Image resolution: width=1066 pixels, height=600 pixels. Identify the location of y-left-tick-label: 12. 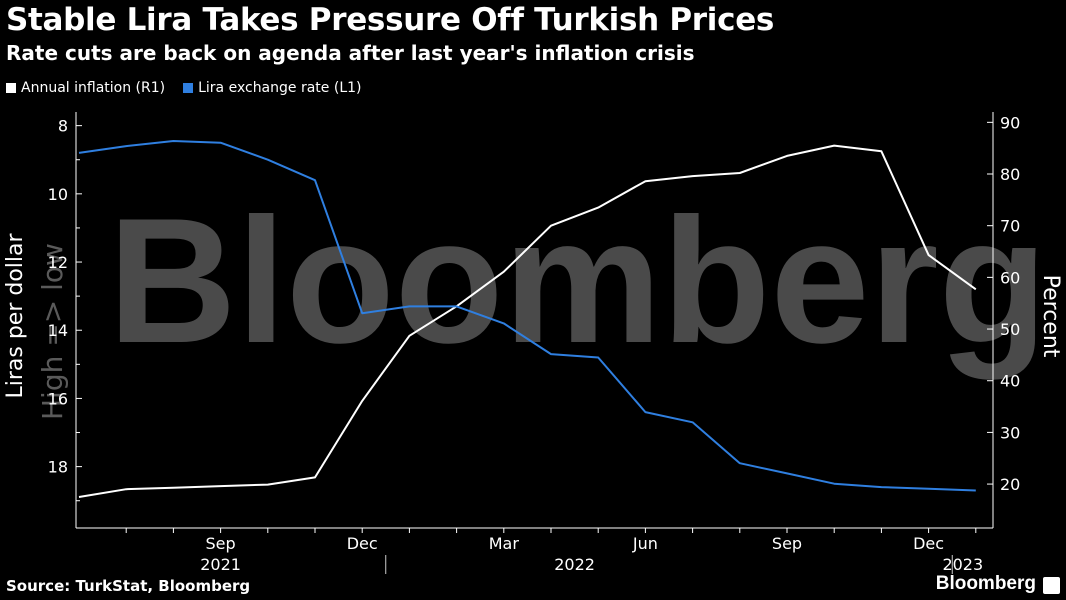
(58, 262).